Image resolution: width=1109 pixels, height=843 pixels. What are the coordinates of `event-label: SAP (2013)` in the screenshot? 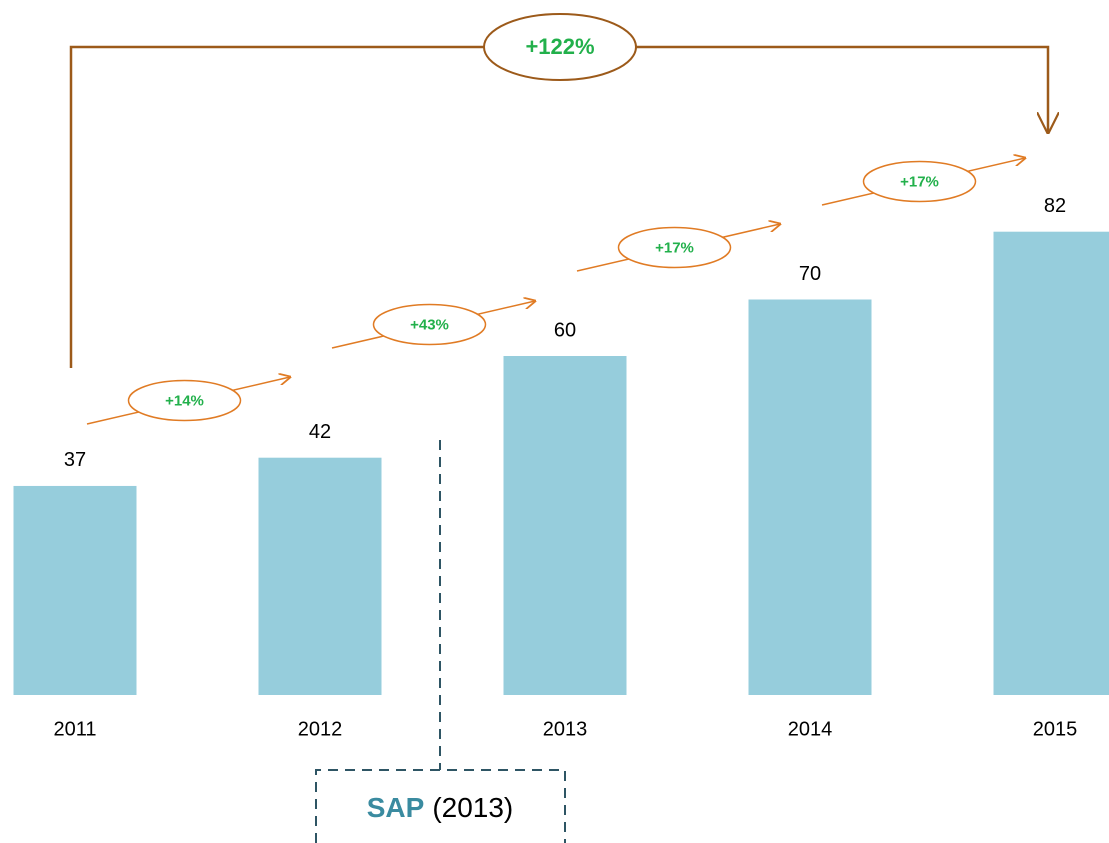 It's located at (440, 807).